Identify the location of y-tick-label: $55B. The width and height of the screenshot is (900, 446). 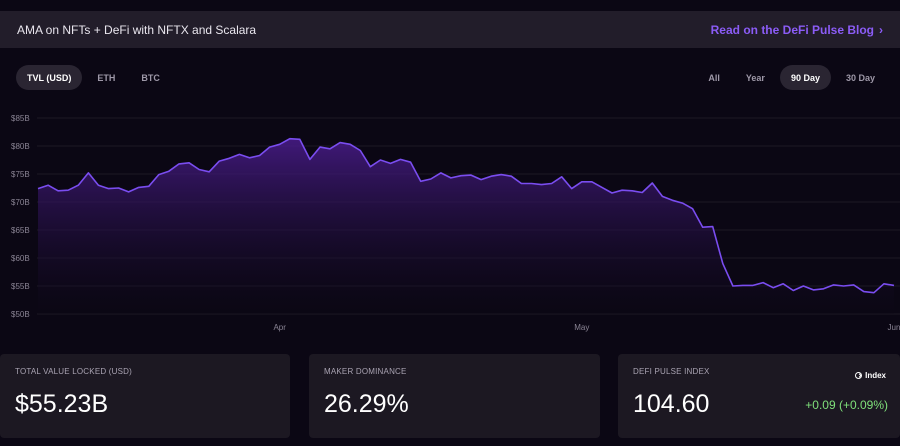
(20, 286).